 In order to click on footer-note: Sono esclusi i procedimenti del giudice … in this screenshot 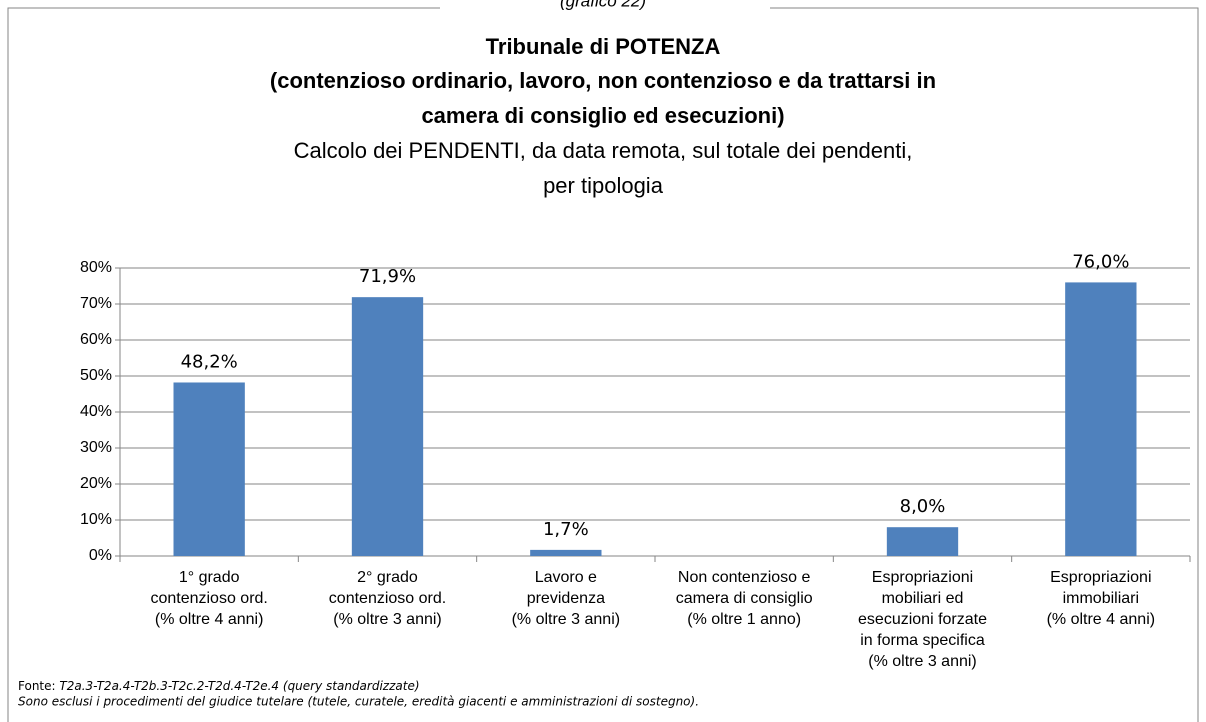, I will do `click(358, 702)`.